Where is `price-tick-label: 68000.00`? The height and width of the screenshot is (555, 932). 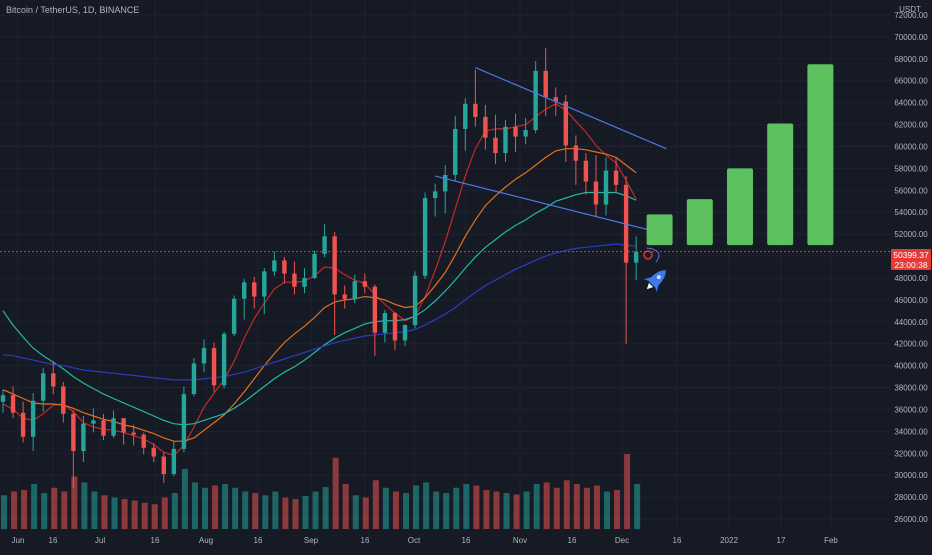 price-tick-label: 68000.00 is located at coordinates (911, 59).